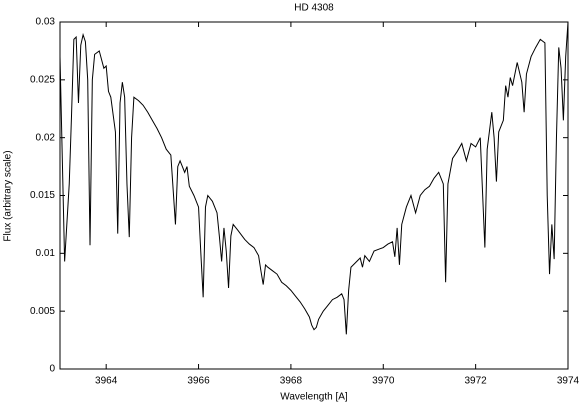 The height and width of the screenshot is (405, 581). I want to click on y-tick-label: 0, so click(52, 369).